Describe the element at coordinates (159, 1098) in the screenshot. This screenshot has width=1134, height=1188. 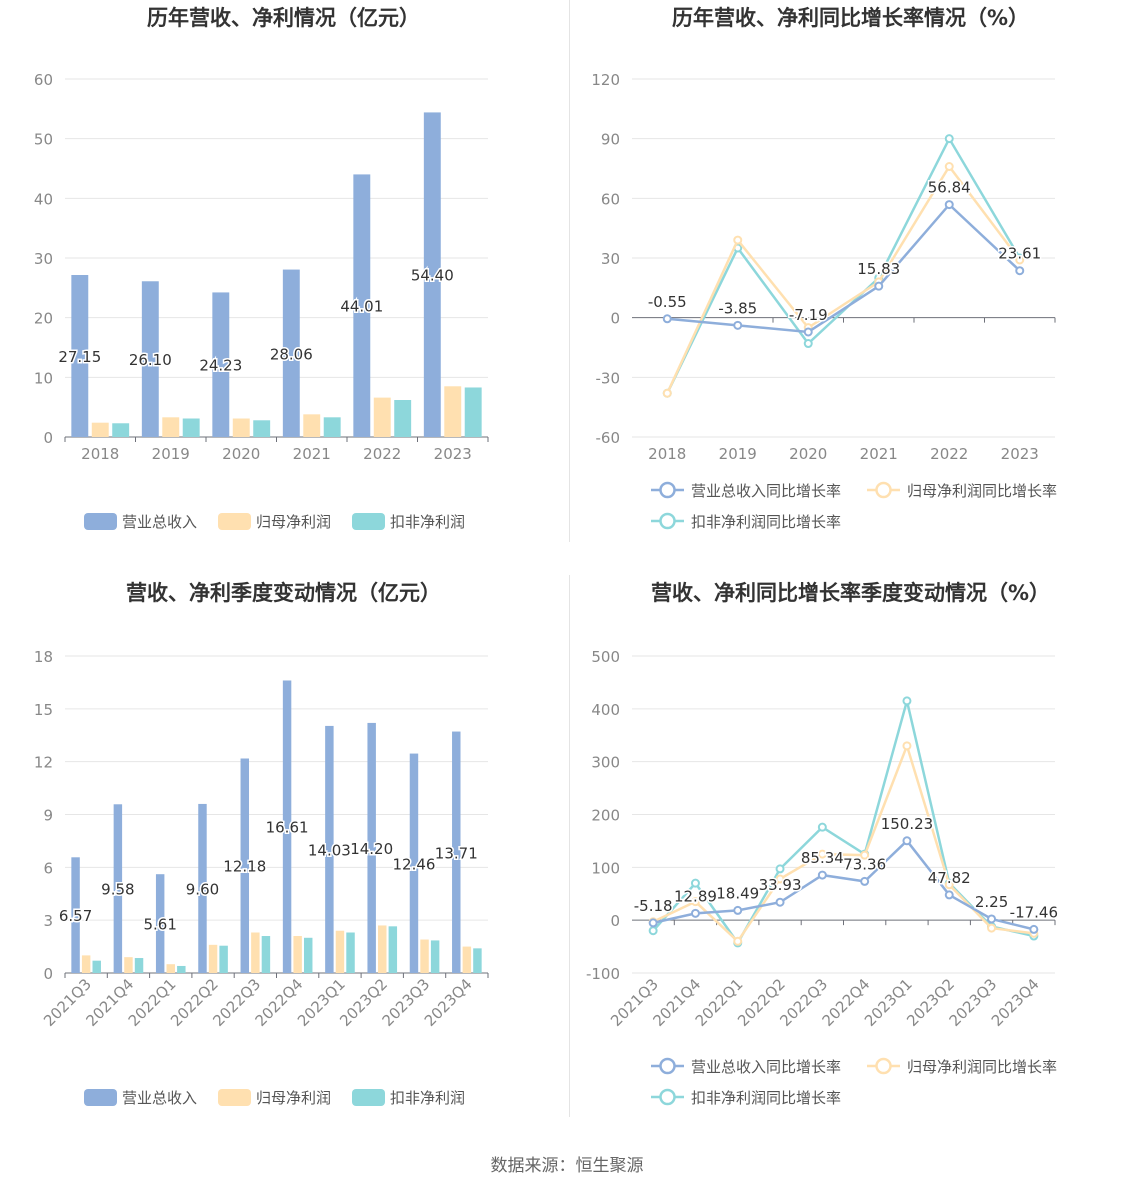
I see `legend-label: 营业总收入` at that location.